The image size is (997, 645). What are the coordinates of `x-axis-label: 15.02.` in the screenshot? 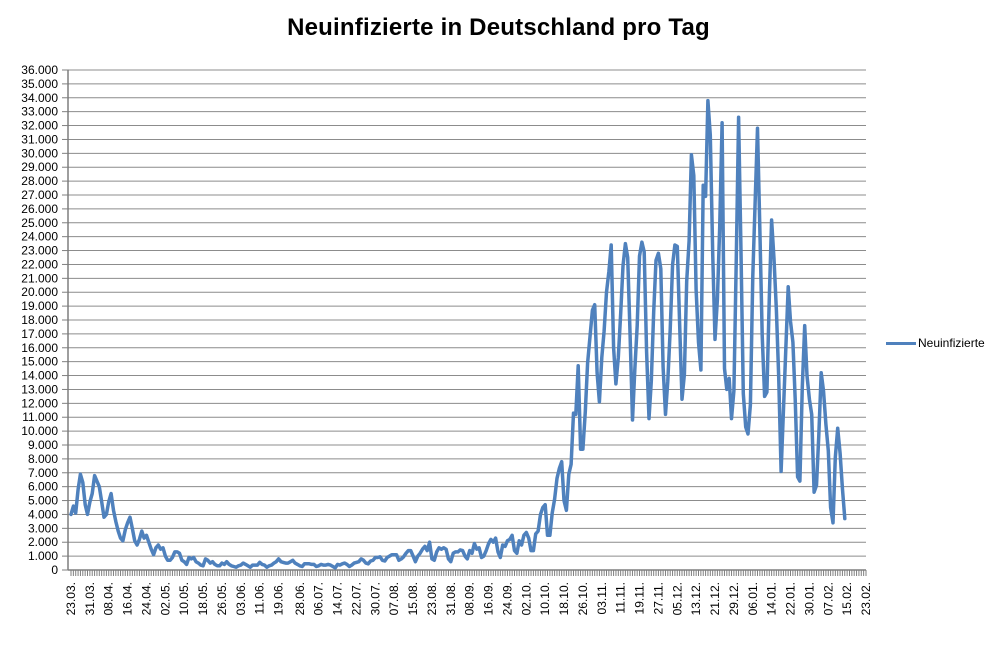 It's located at (847, 598).